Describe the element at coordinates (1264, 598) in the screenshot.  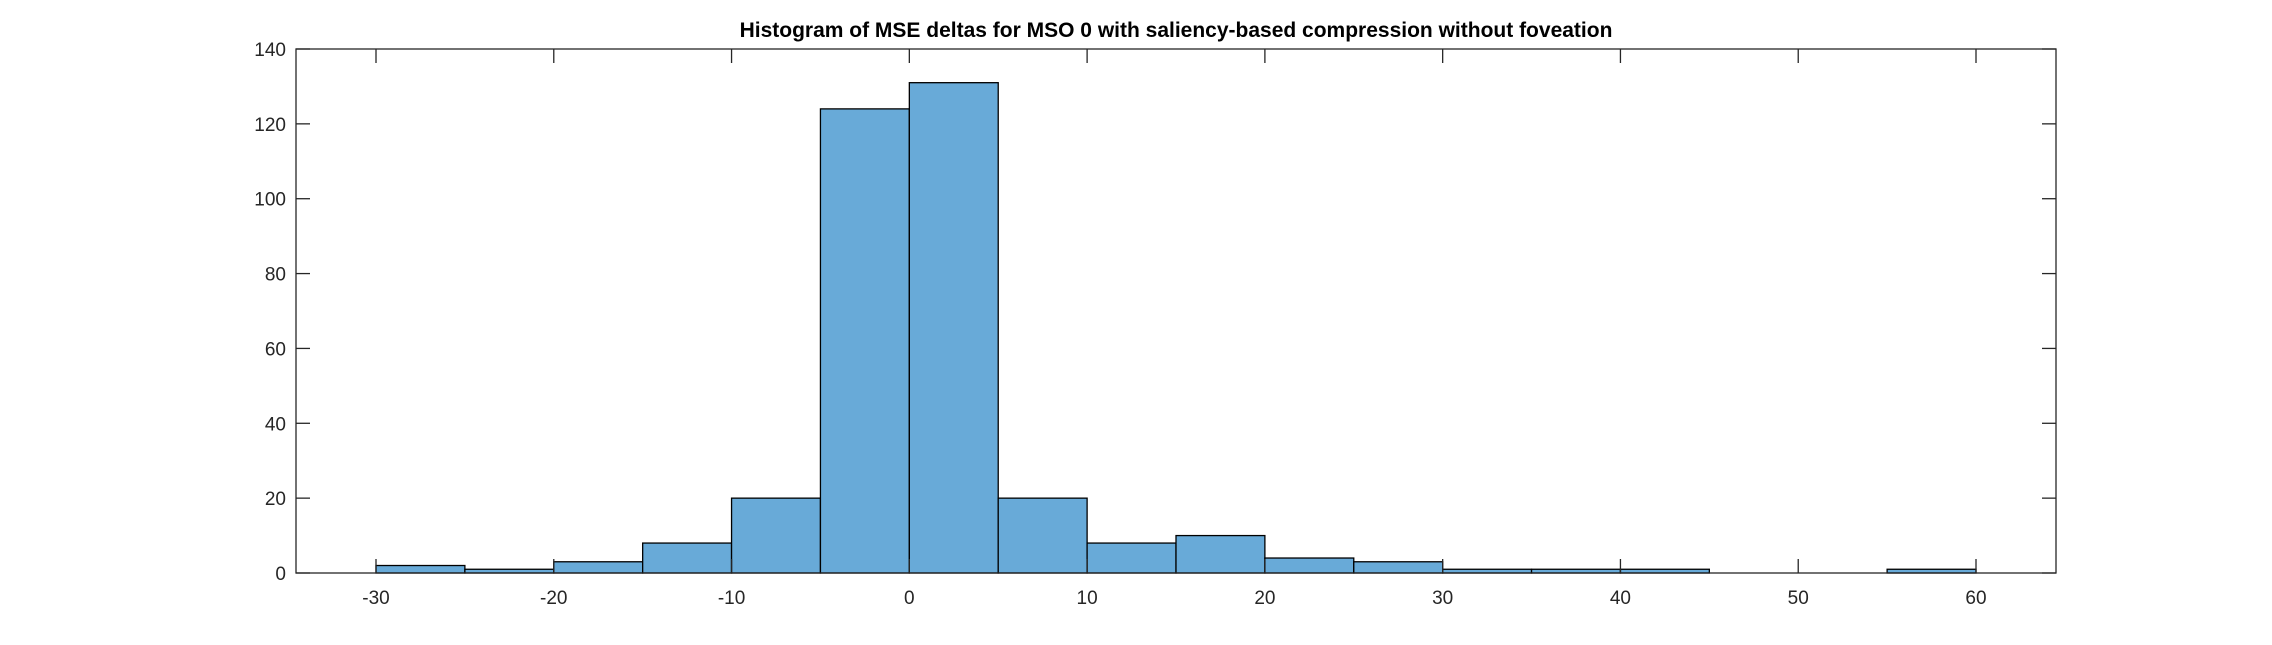
I see `x-tick-label: 20` at that location.